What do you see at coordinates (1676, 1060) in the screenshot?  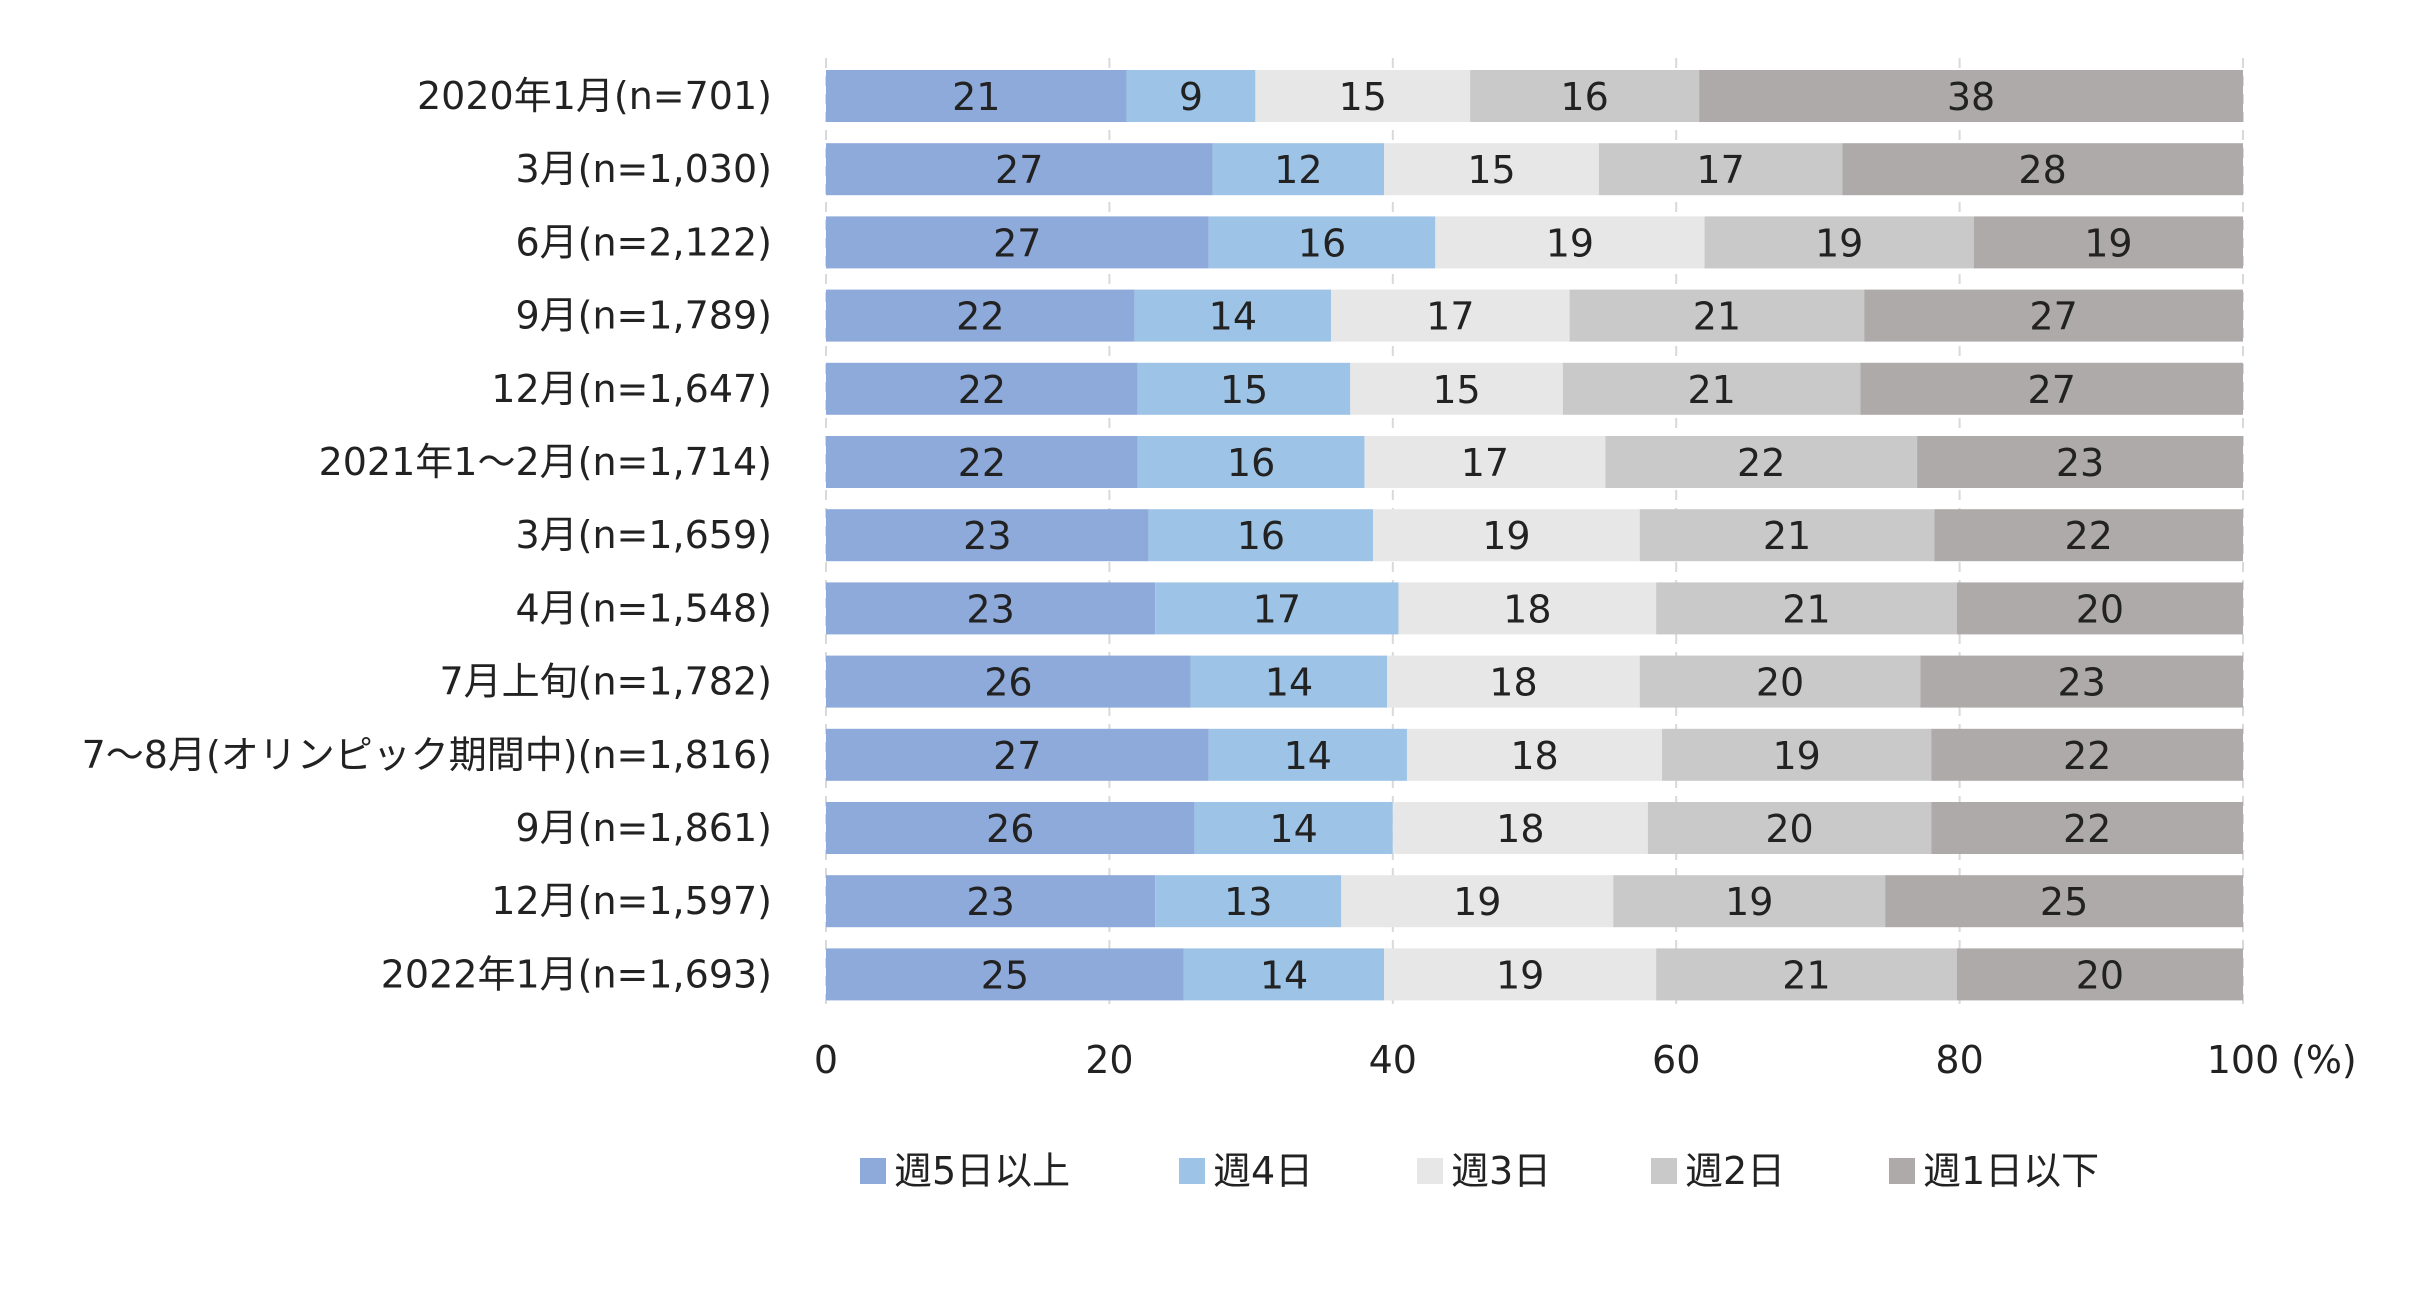 I see `x-tick-label: 60` at bounding box center [1676, 1060].